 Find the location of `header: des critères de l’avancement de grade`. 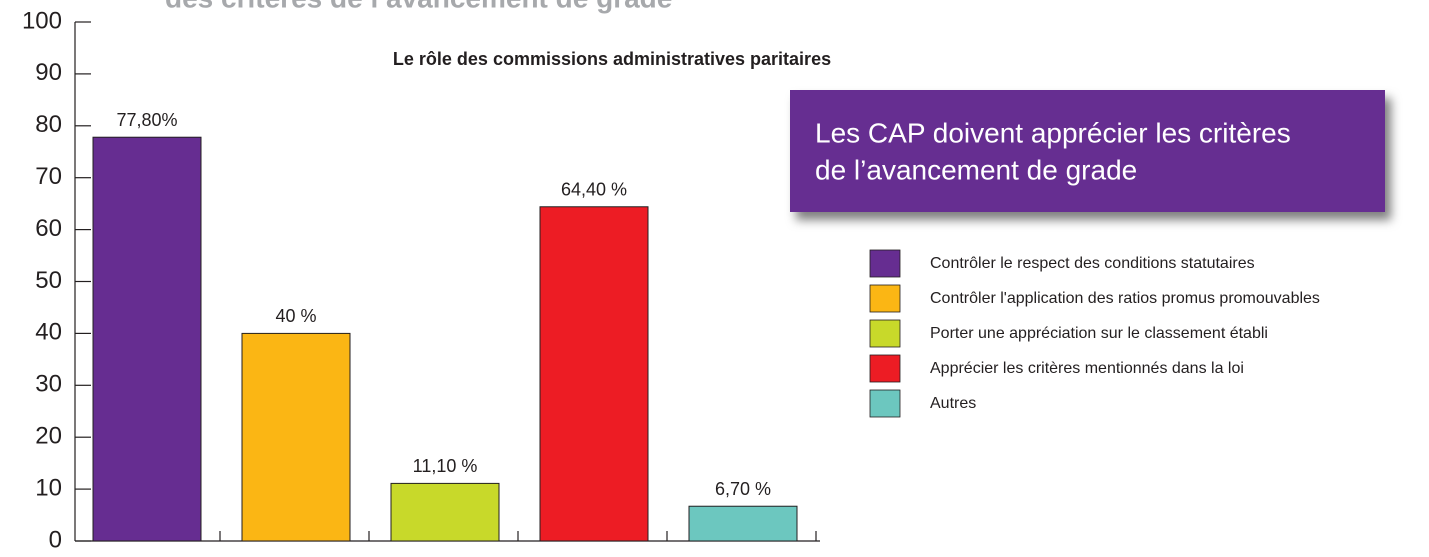

header: des critères de l’avancement de grade is located at coordinates (418, 6).